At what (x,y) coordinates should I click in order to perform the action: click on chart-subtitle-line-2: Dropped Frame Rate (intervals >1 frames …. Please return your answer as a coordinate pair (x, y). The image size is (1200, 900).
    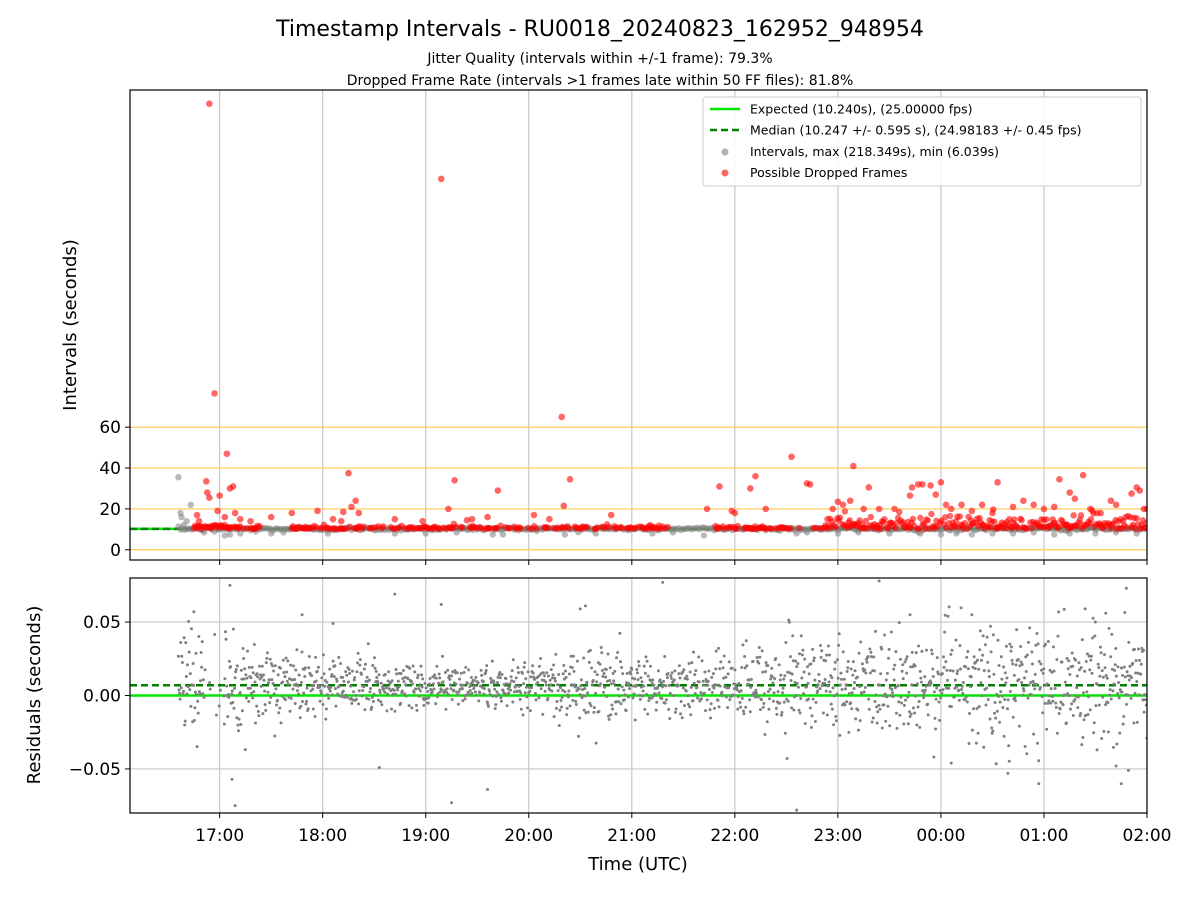
    Looking at the image, I should click on (600, 81).